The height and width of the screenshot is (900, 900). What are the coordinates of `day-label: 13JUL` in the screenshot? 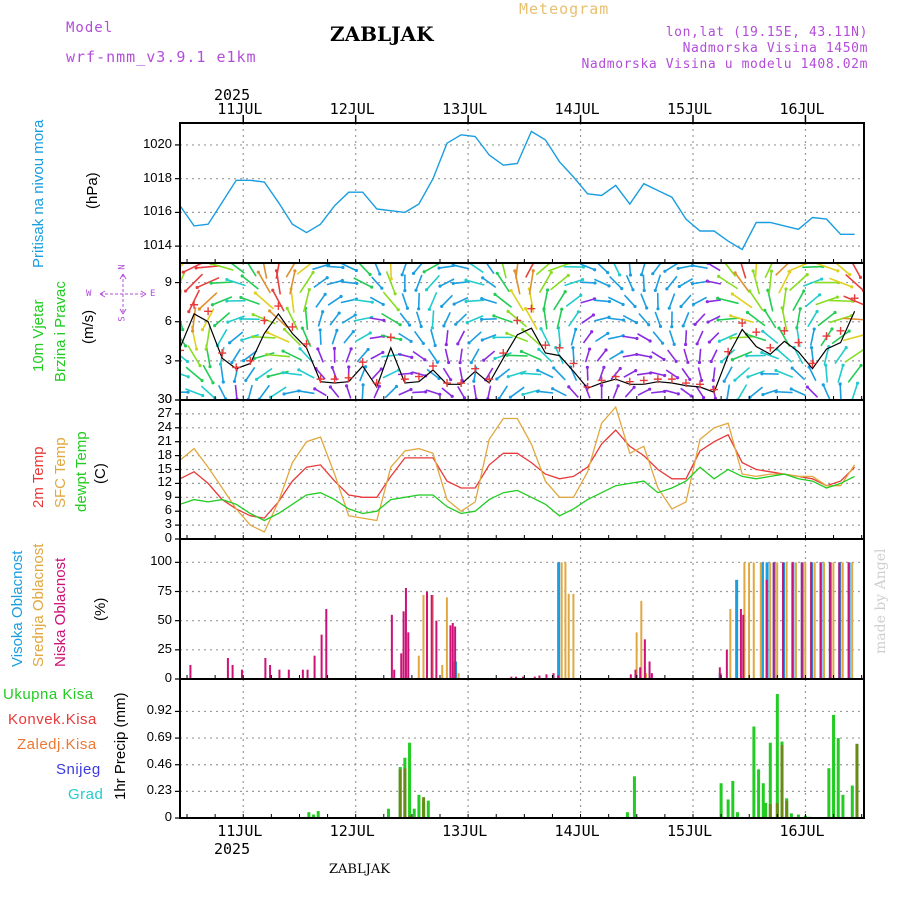 It's located at (465, 109).